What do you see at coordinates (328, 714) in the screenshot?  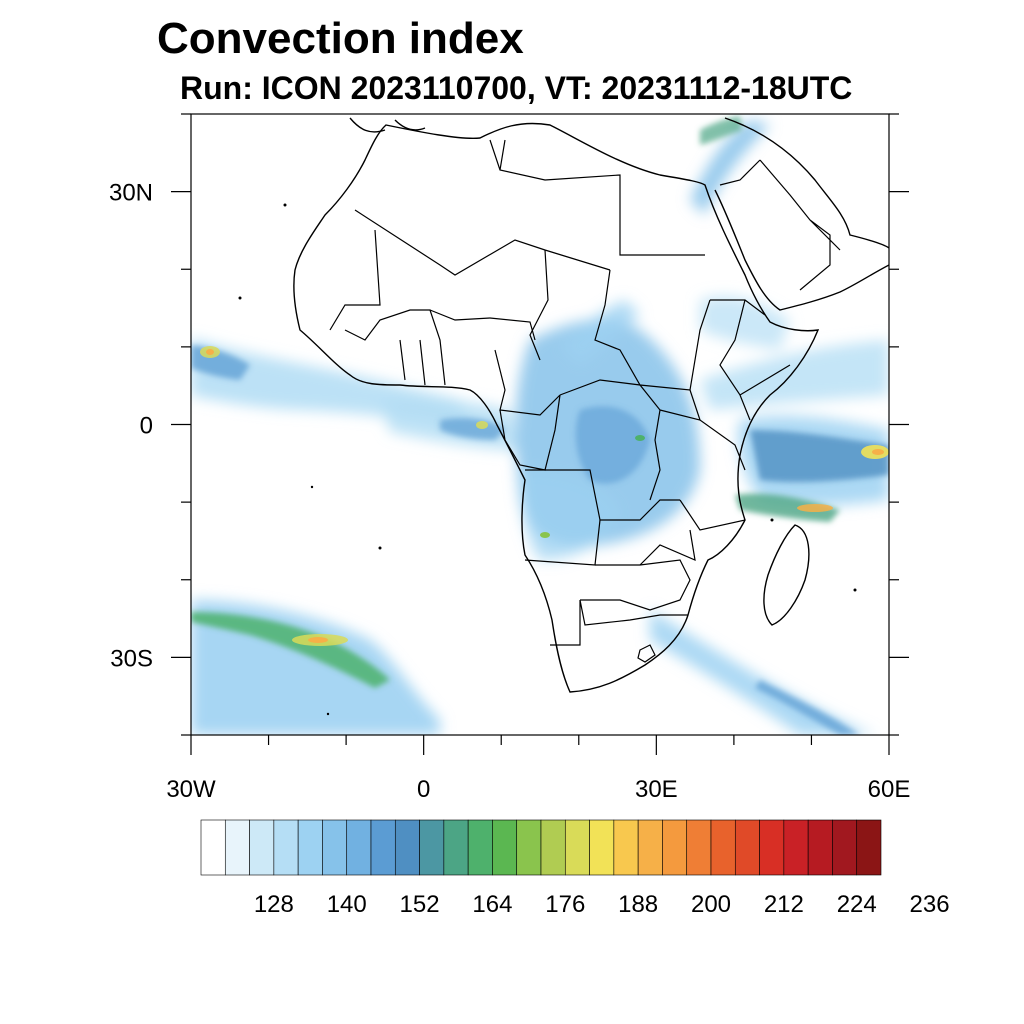 I see `island-tristan` at bounding box center [328, 714].